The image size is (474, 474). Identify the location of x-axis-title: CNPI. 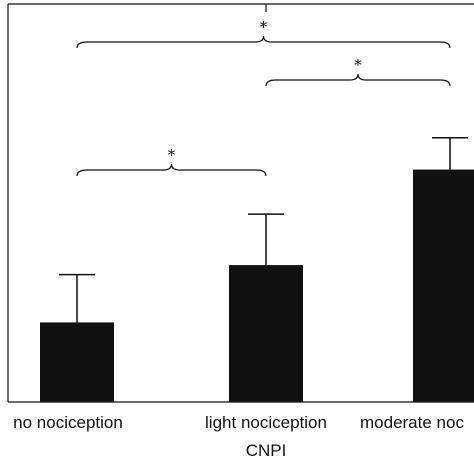
(266, 450).